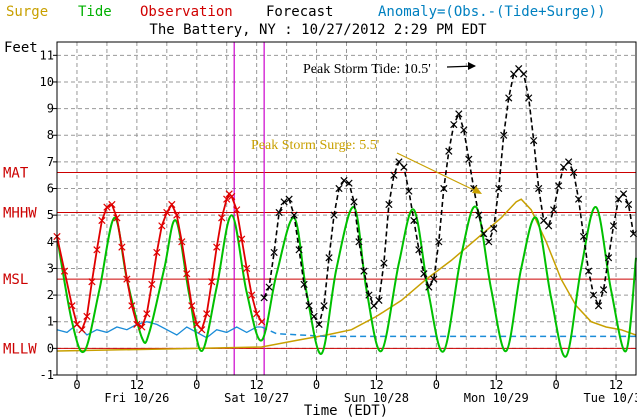 The height and width of the screenshot is (420, 637). Describe the element at coordinates (20, 213) in the screenshot. I see `datum-label: MHHW` at that location.